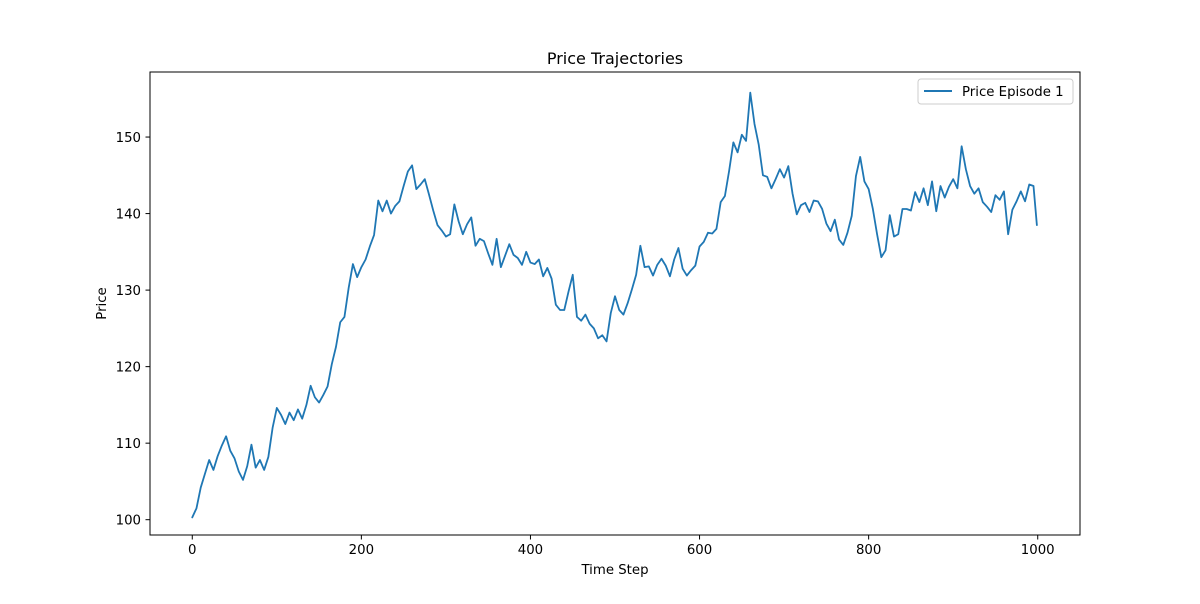  What do you see at coordinates (128, 368) in the screenshot?
I see `y-tick-label: 120` at bounding box center [128, 368].